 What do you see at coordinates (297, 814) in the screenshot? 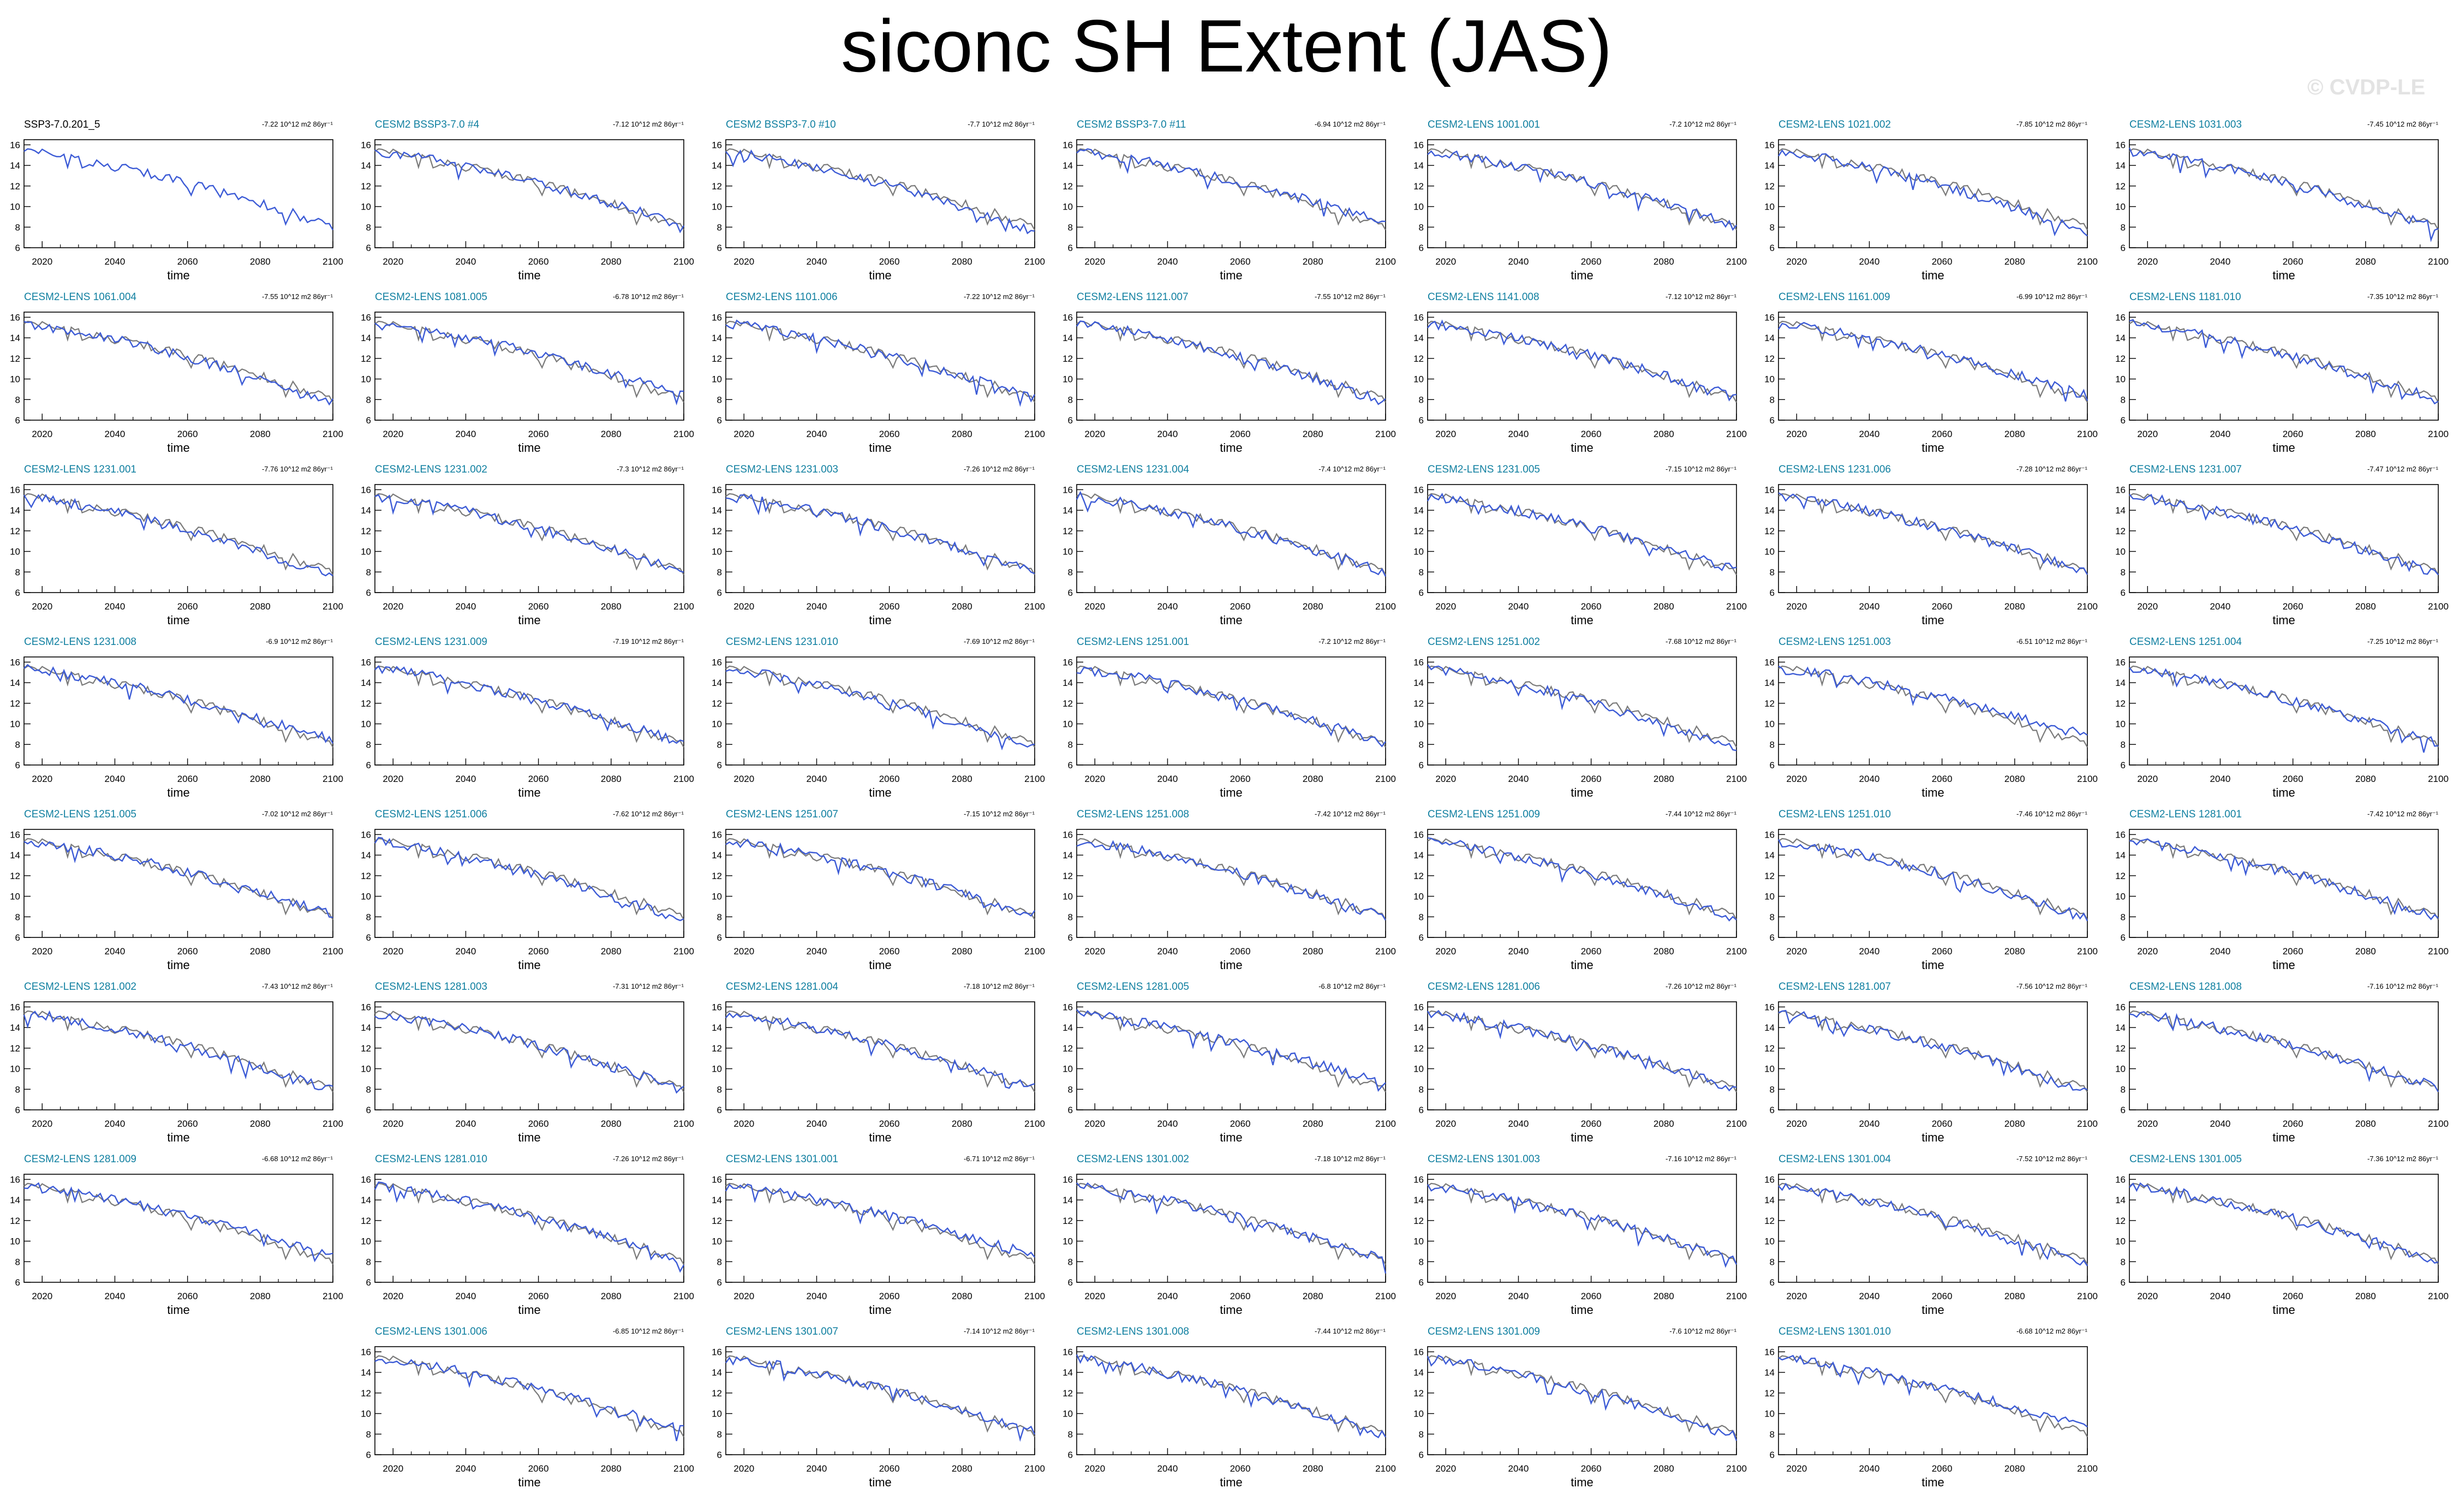
I see `trend-label: -7.02 10^12 m2 86yr⁻¹` at bounding box center [297, 814].